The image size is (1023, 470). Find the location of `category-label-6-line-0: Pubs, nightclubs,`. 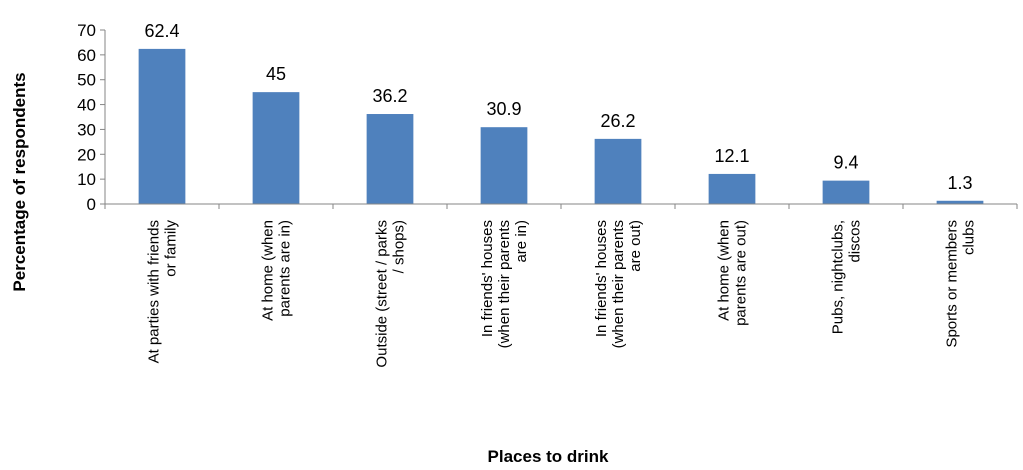

category-label-6-line-0: Pubs, nightclubs, is located at coordinates (838, 277).